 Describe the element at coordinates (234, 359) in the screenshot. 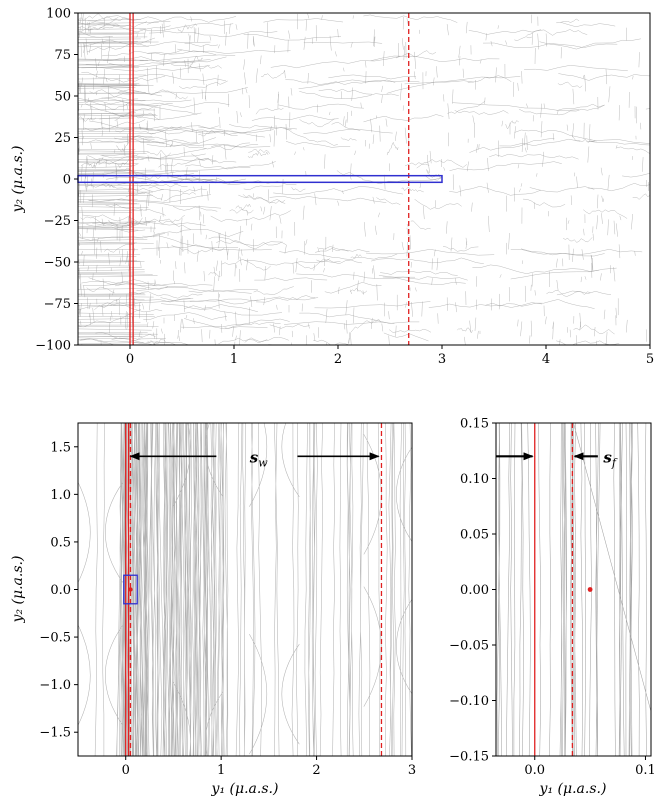

I see `top-x-tick-label: 1` at that location.